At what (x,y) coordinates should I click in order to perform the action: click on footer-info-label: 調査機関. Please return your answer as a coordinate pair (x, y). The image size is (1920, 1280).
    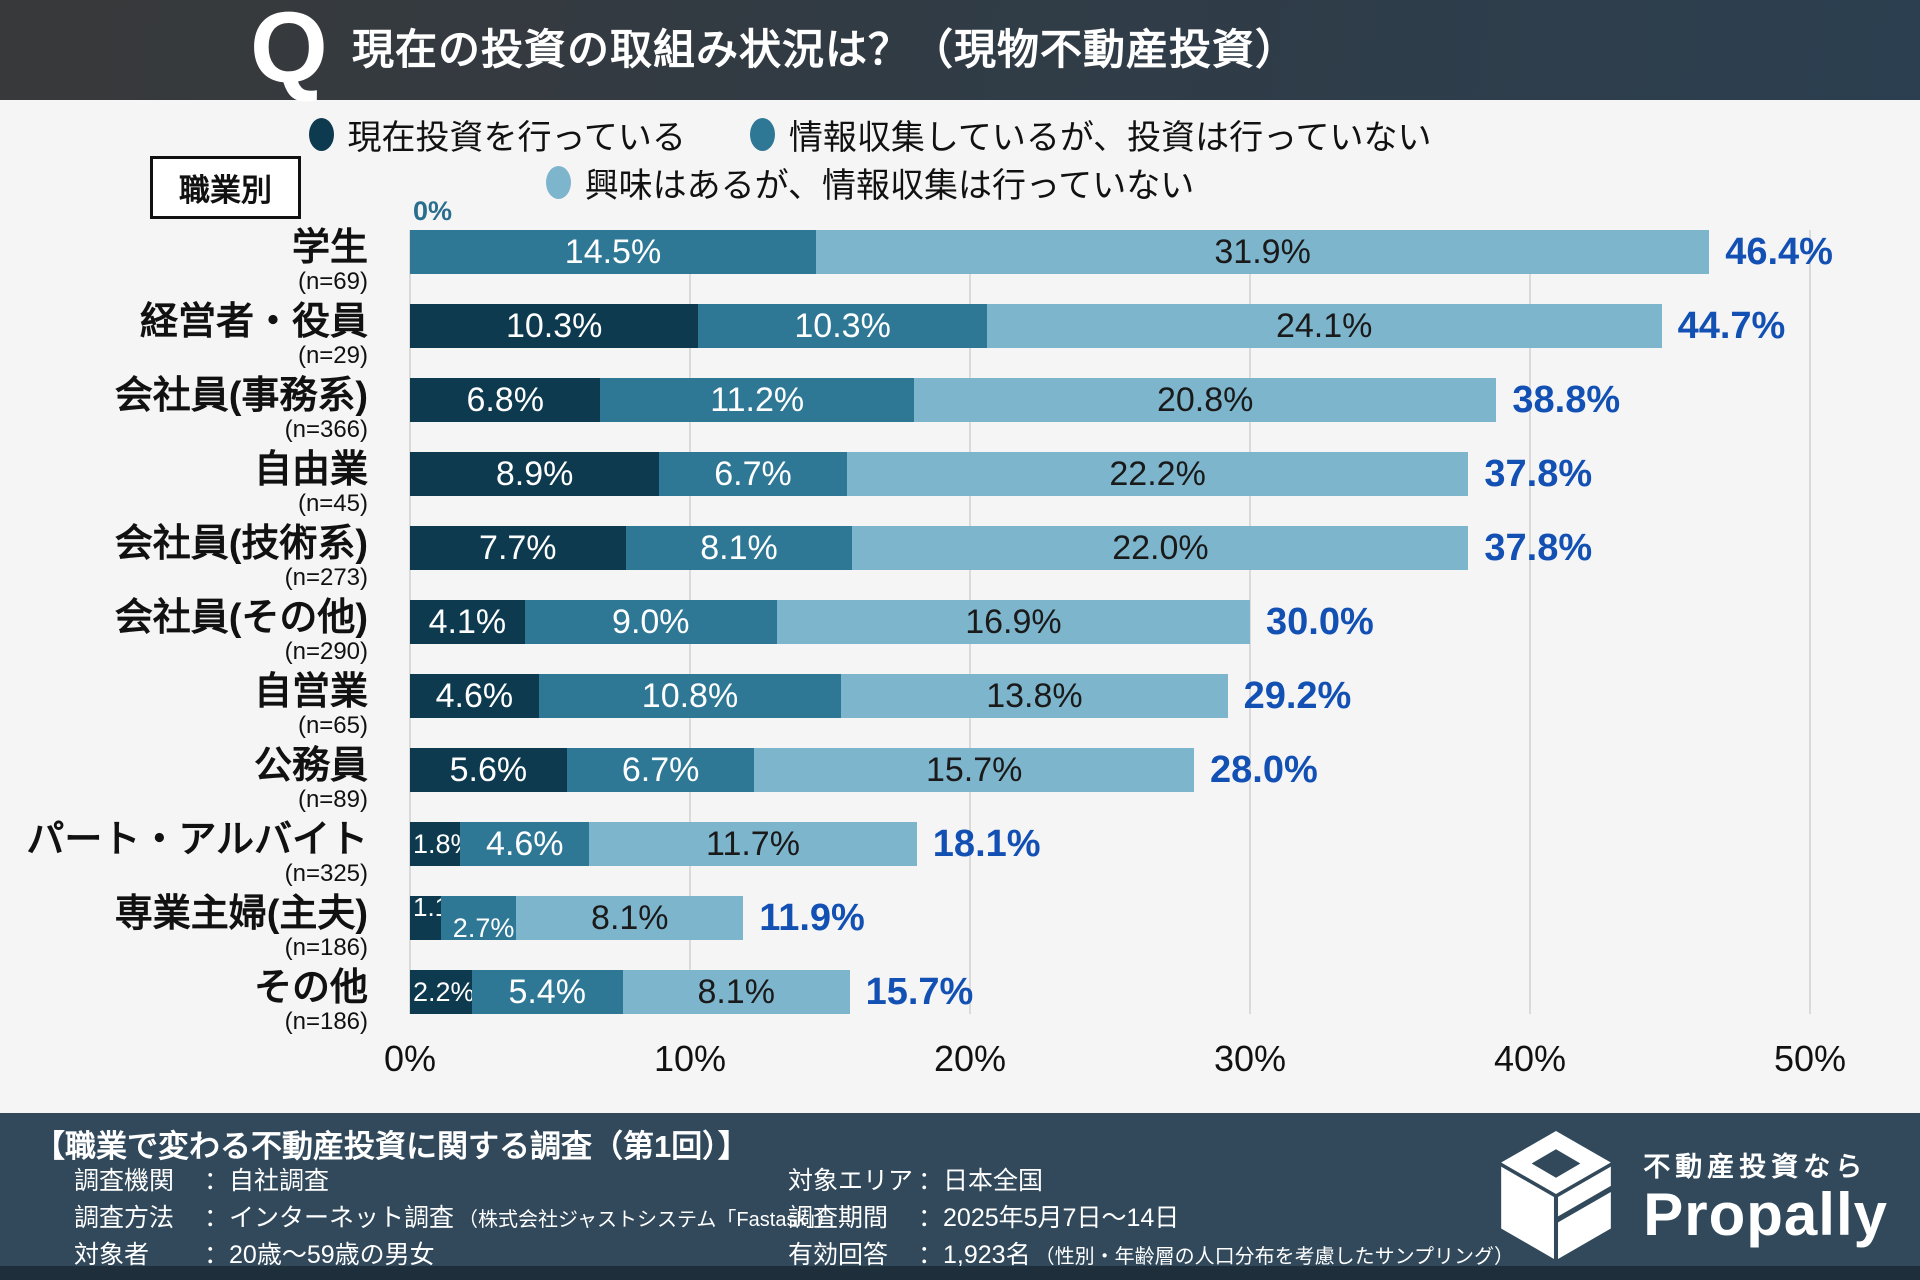
    Looking at the image, I should click on (124, 1181).